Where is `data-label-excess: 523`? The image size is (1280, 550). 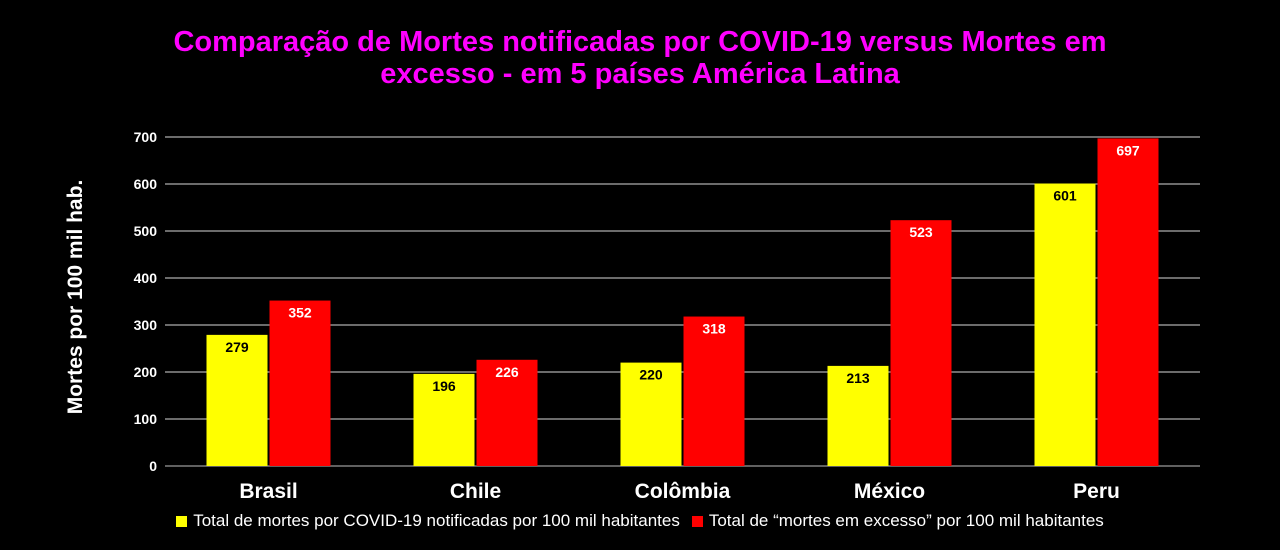
data-label-excess: 523 is located at coordinates (921, 232).